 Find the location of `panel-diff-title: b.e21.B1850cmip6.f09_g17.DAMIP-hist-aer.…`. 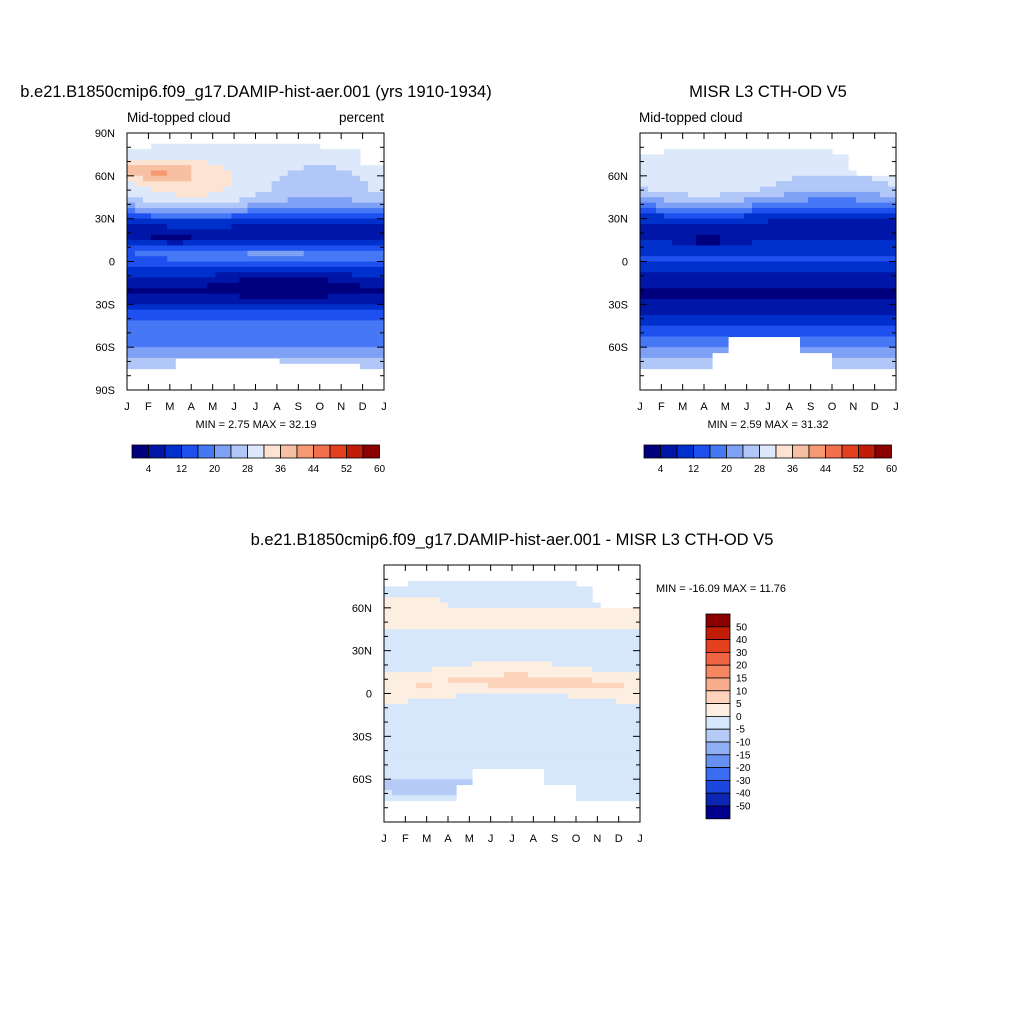

panel-diff-title: b.e21.B1850cmip6.f09_g17.DAMIP-hist-aer.… is located at coordinates (512, 540).